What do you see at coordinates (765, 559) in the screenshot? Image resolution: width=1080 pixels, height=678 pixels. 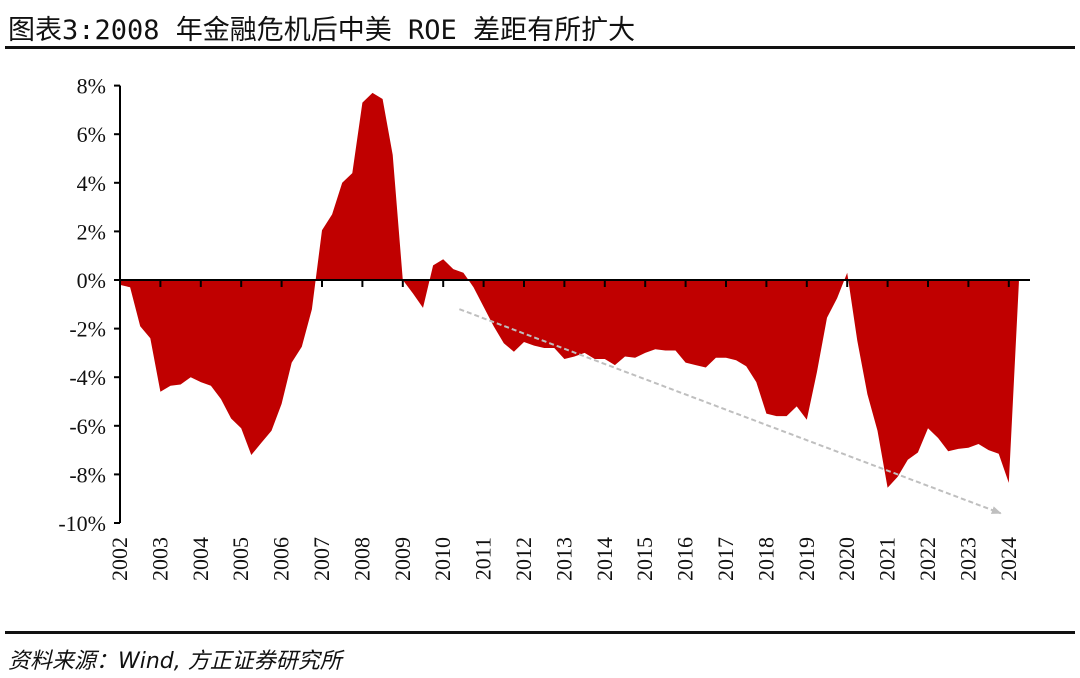 I see `x-tick-label: 2018` at bounding box center [765, 559].